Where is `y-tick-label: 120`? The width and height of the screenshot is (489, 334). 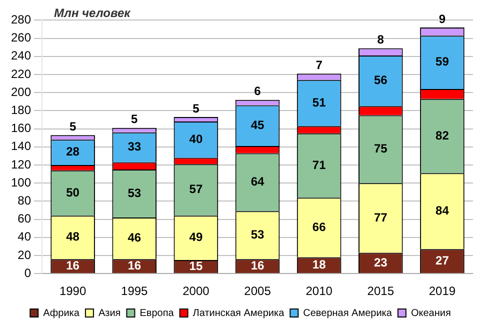 y-tick-label: 120 is located at coordinates (21, 164).